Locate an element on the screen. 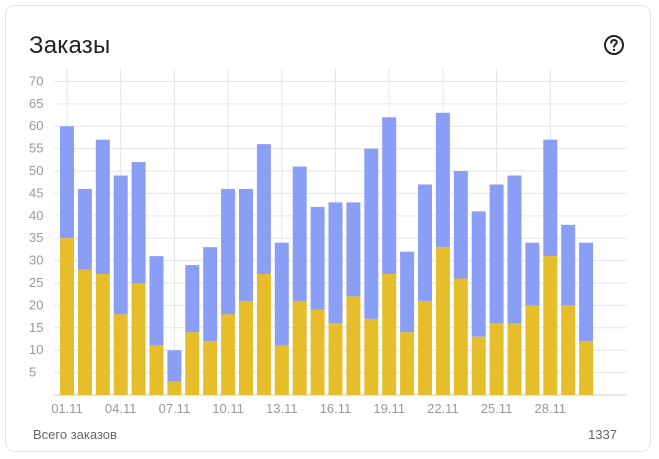 The height and width of the screenshot is (459, 659). x-tick-label: 25.11 is located at coordinates (497, 408).